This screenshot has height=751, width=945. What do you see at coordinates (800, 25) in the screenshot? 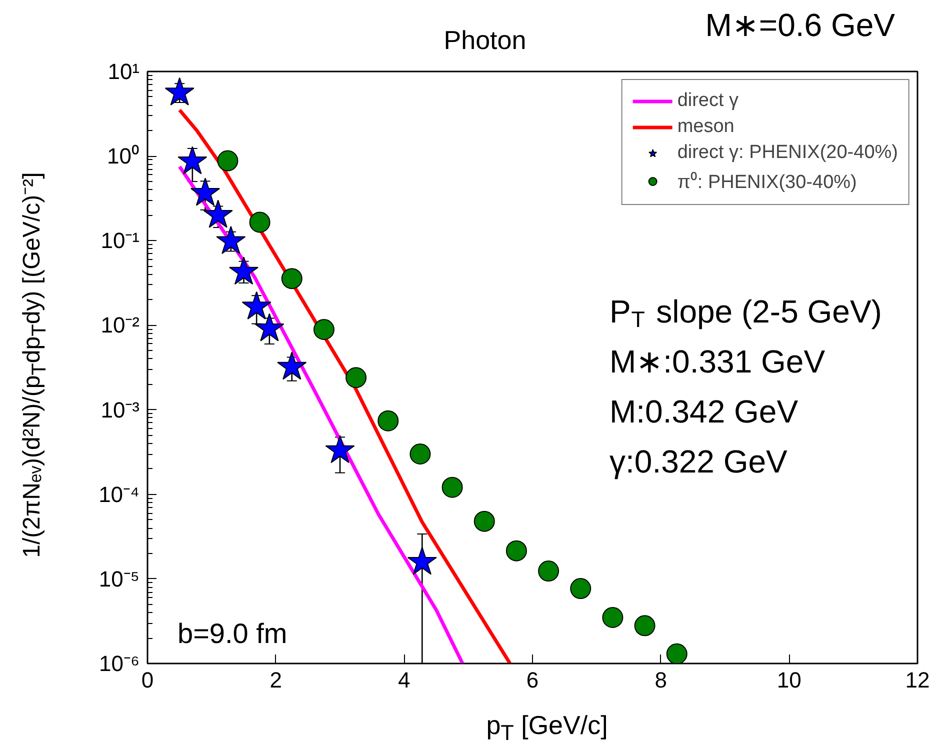
I see `text: M∗=0.6 GeV` at bounding box center [800, 25].